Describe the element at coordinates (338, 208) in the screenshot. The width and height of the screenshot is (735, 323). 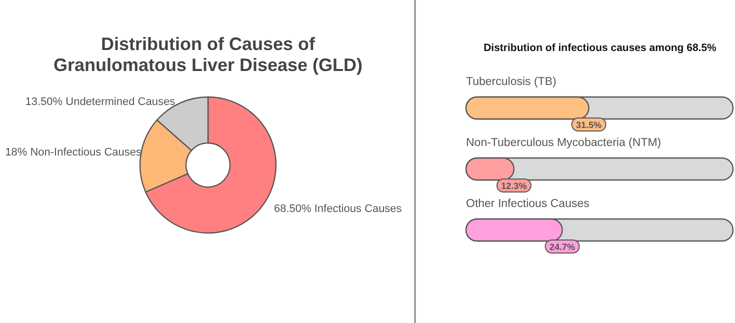
I see `slice-label: 68.50% Infectious Causes` at that location.